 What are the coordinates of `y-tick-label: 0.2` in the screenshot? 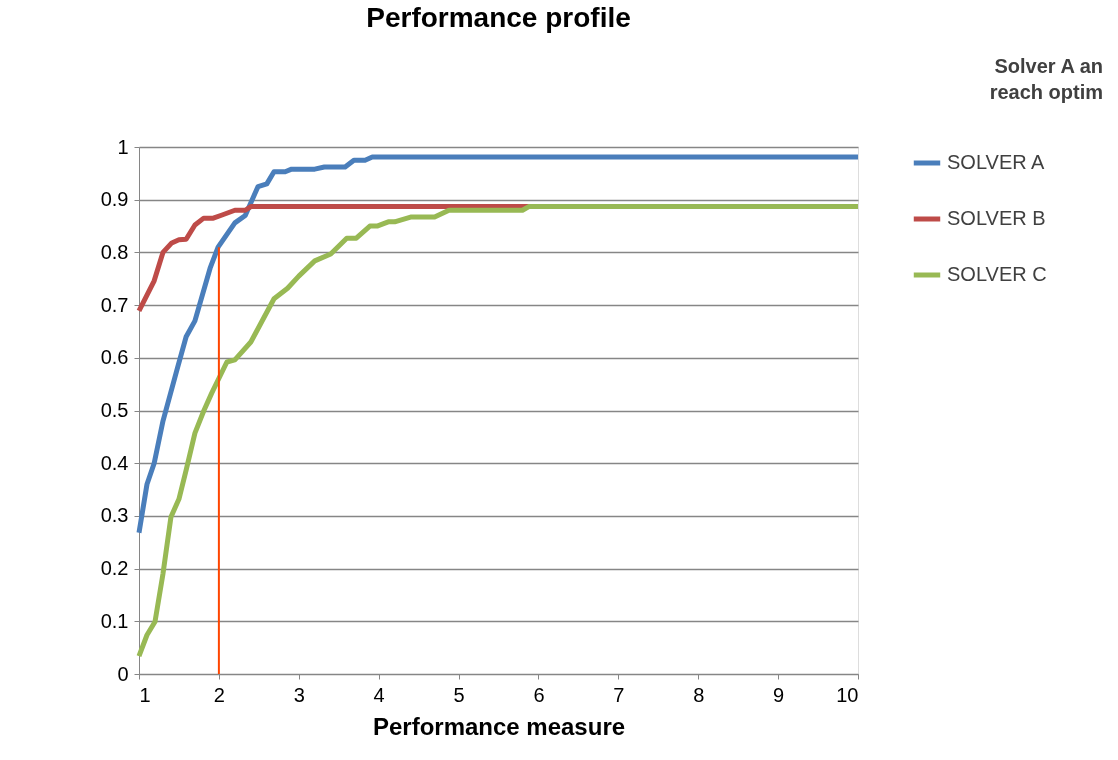 It's located at (114, 568).